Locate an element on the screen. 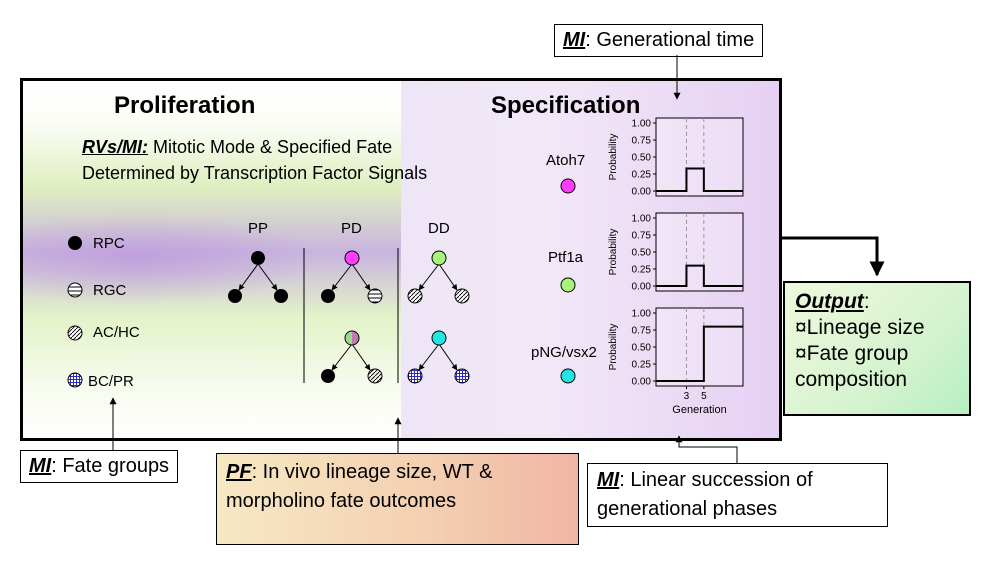 Image resolution: width=984 pixels, height=564 pixels. dd-tree-top is located at coordinates (438, 277).